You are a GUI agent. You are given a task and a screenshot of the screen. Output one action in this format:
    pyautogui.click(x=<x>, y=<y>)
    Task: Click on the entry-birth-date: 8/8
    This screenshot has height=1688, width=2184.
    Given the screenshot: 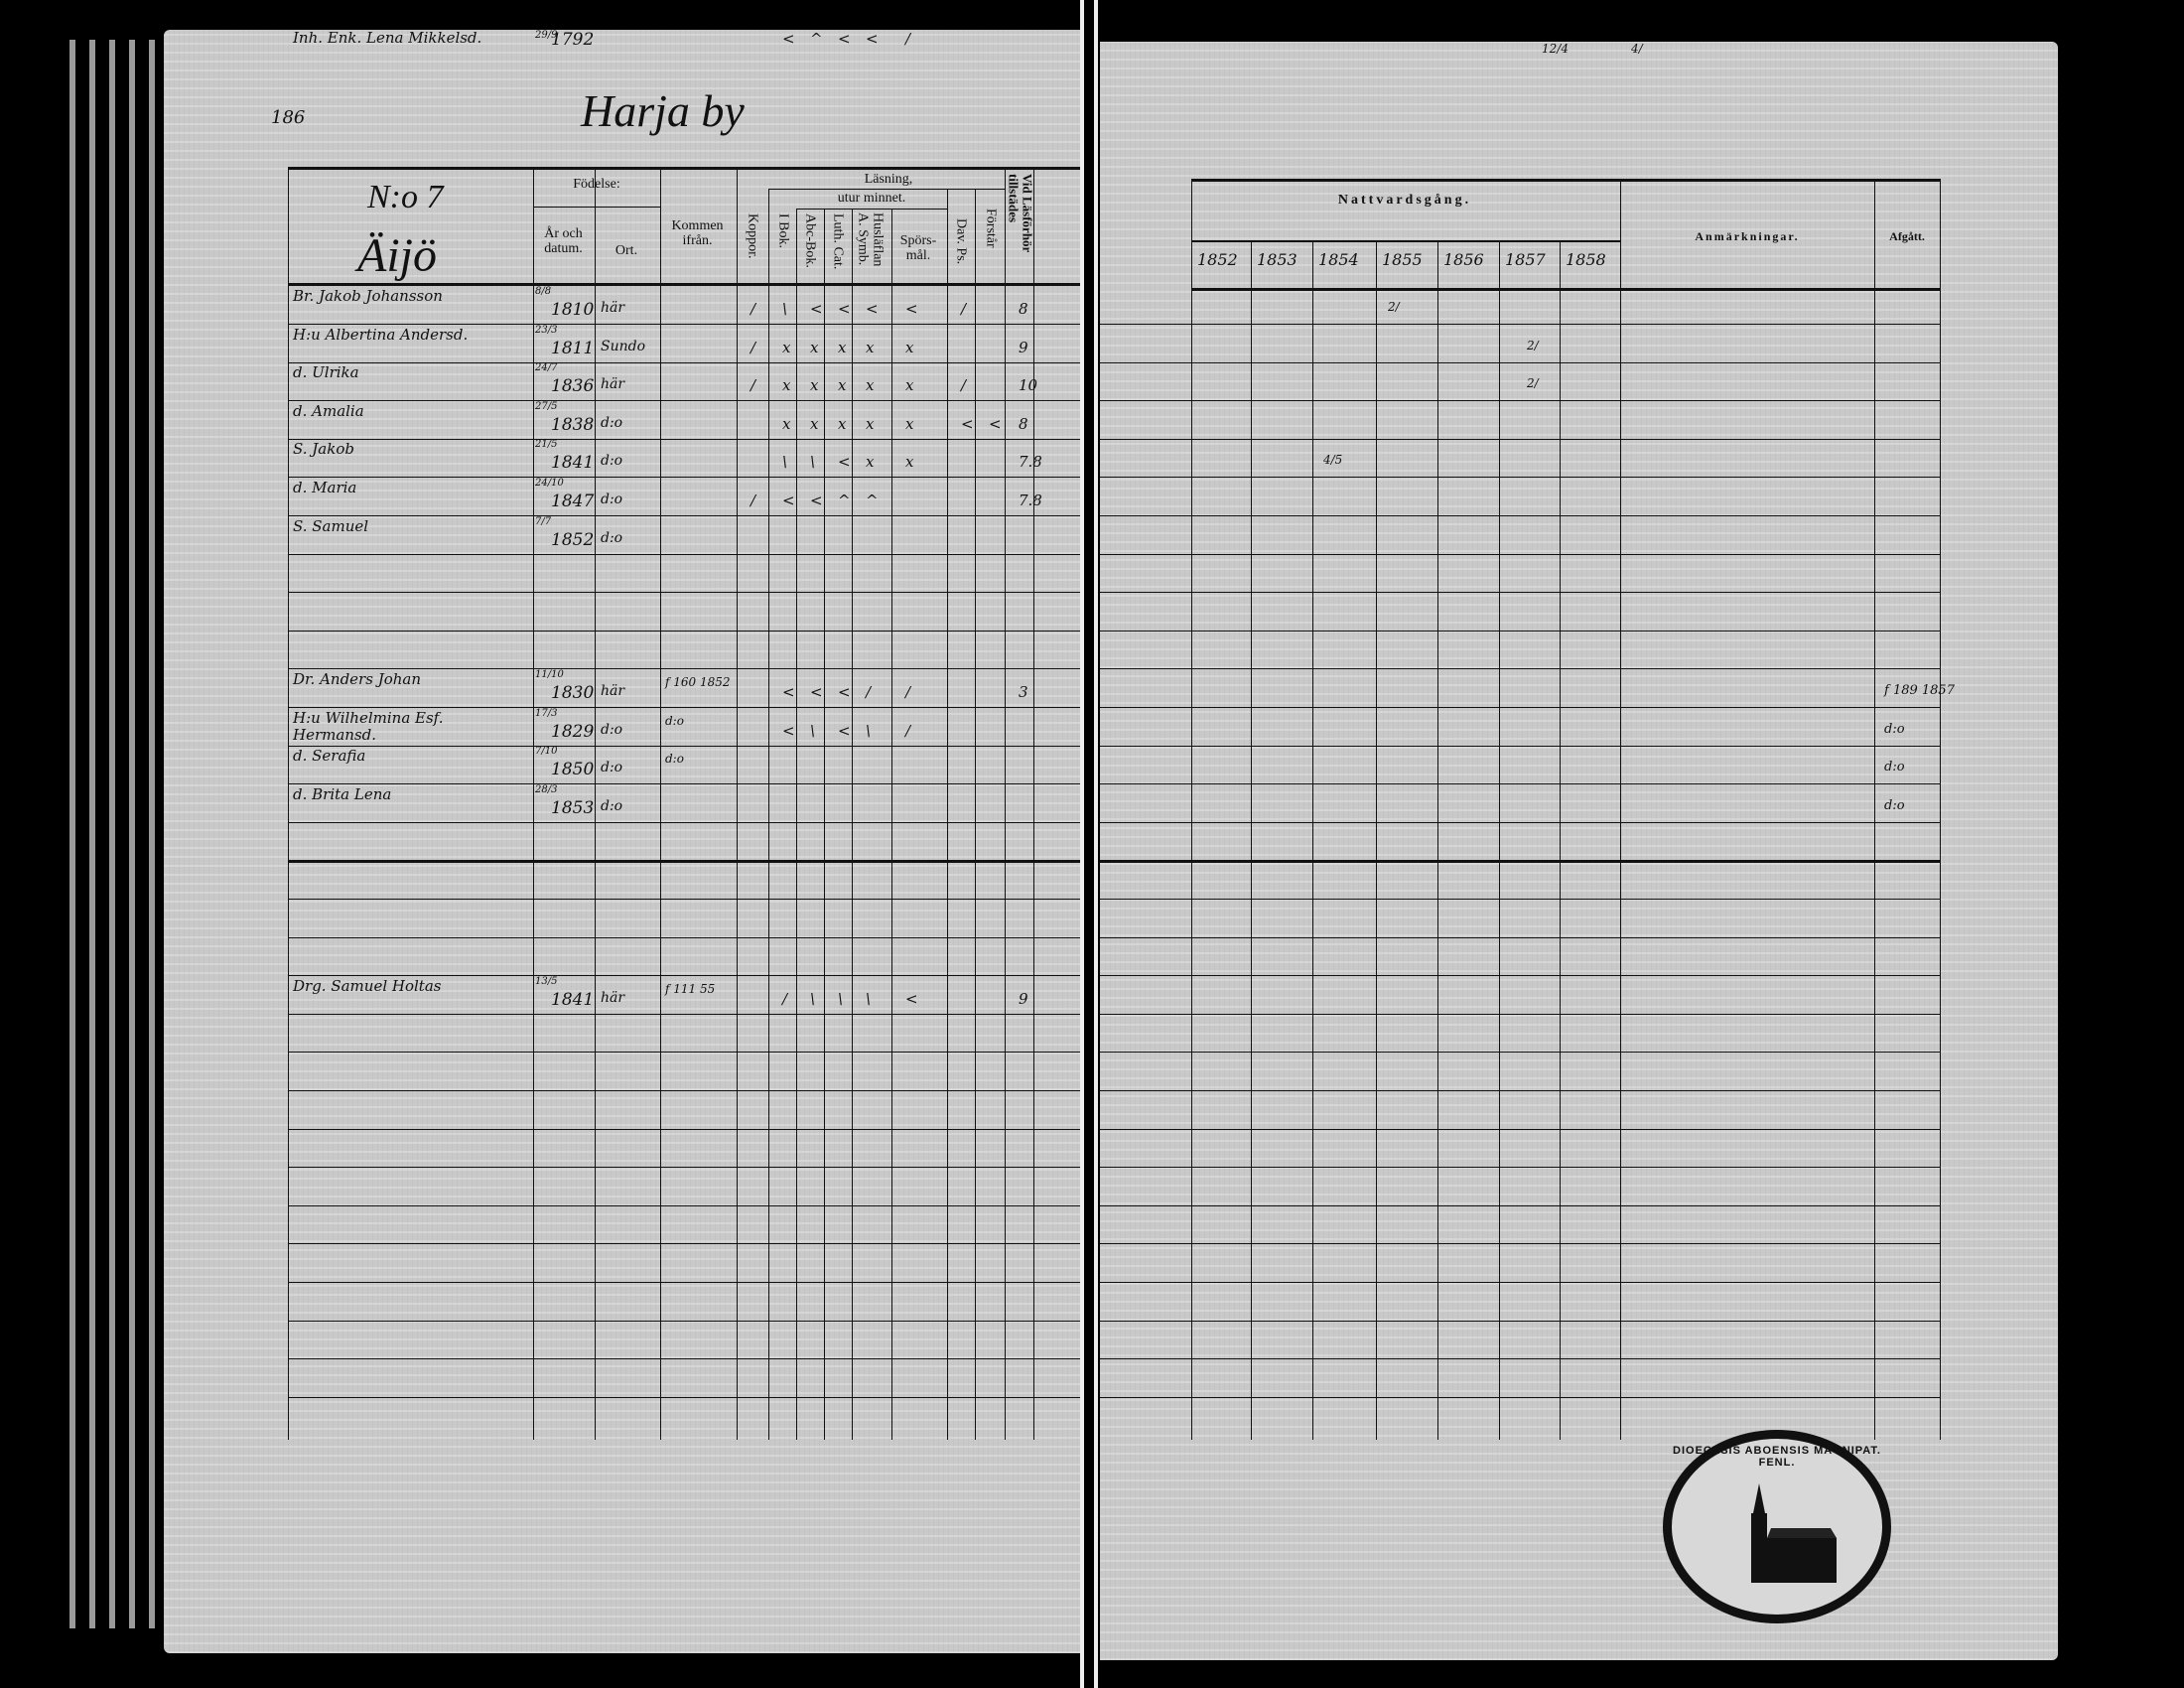 What is the action you would take?
    pyautogui.click(x=543, y=291)
    